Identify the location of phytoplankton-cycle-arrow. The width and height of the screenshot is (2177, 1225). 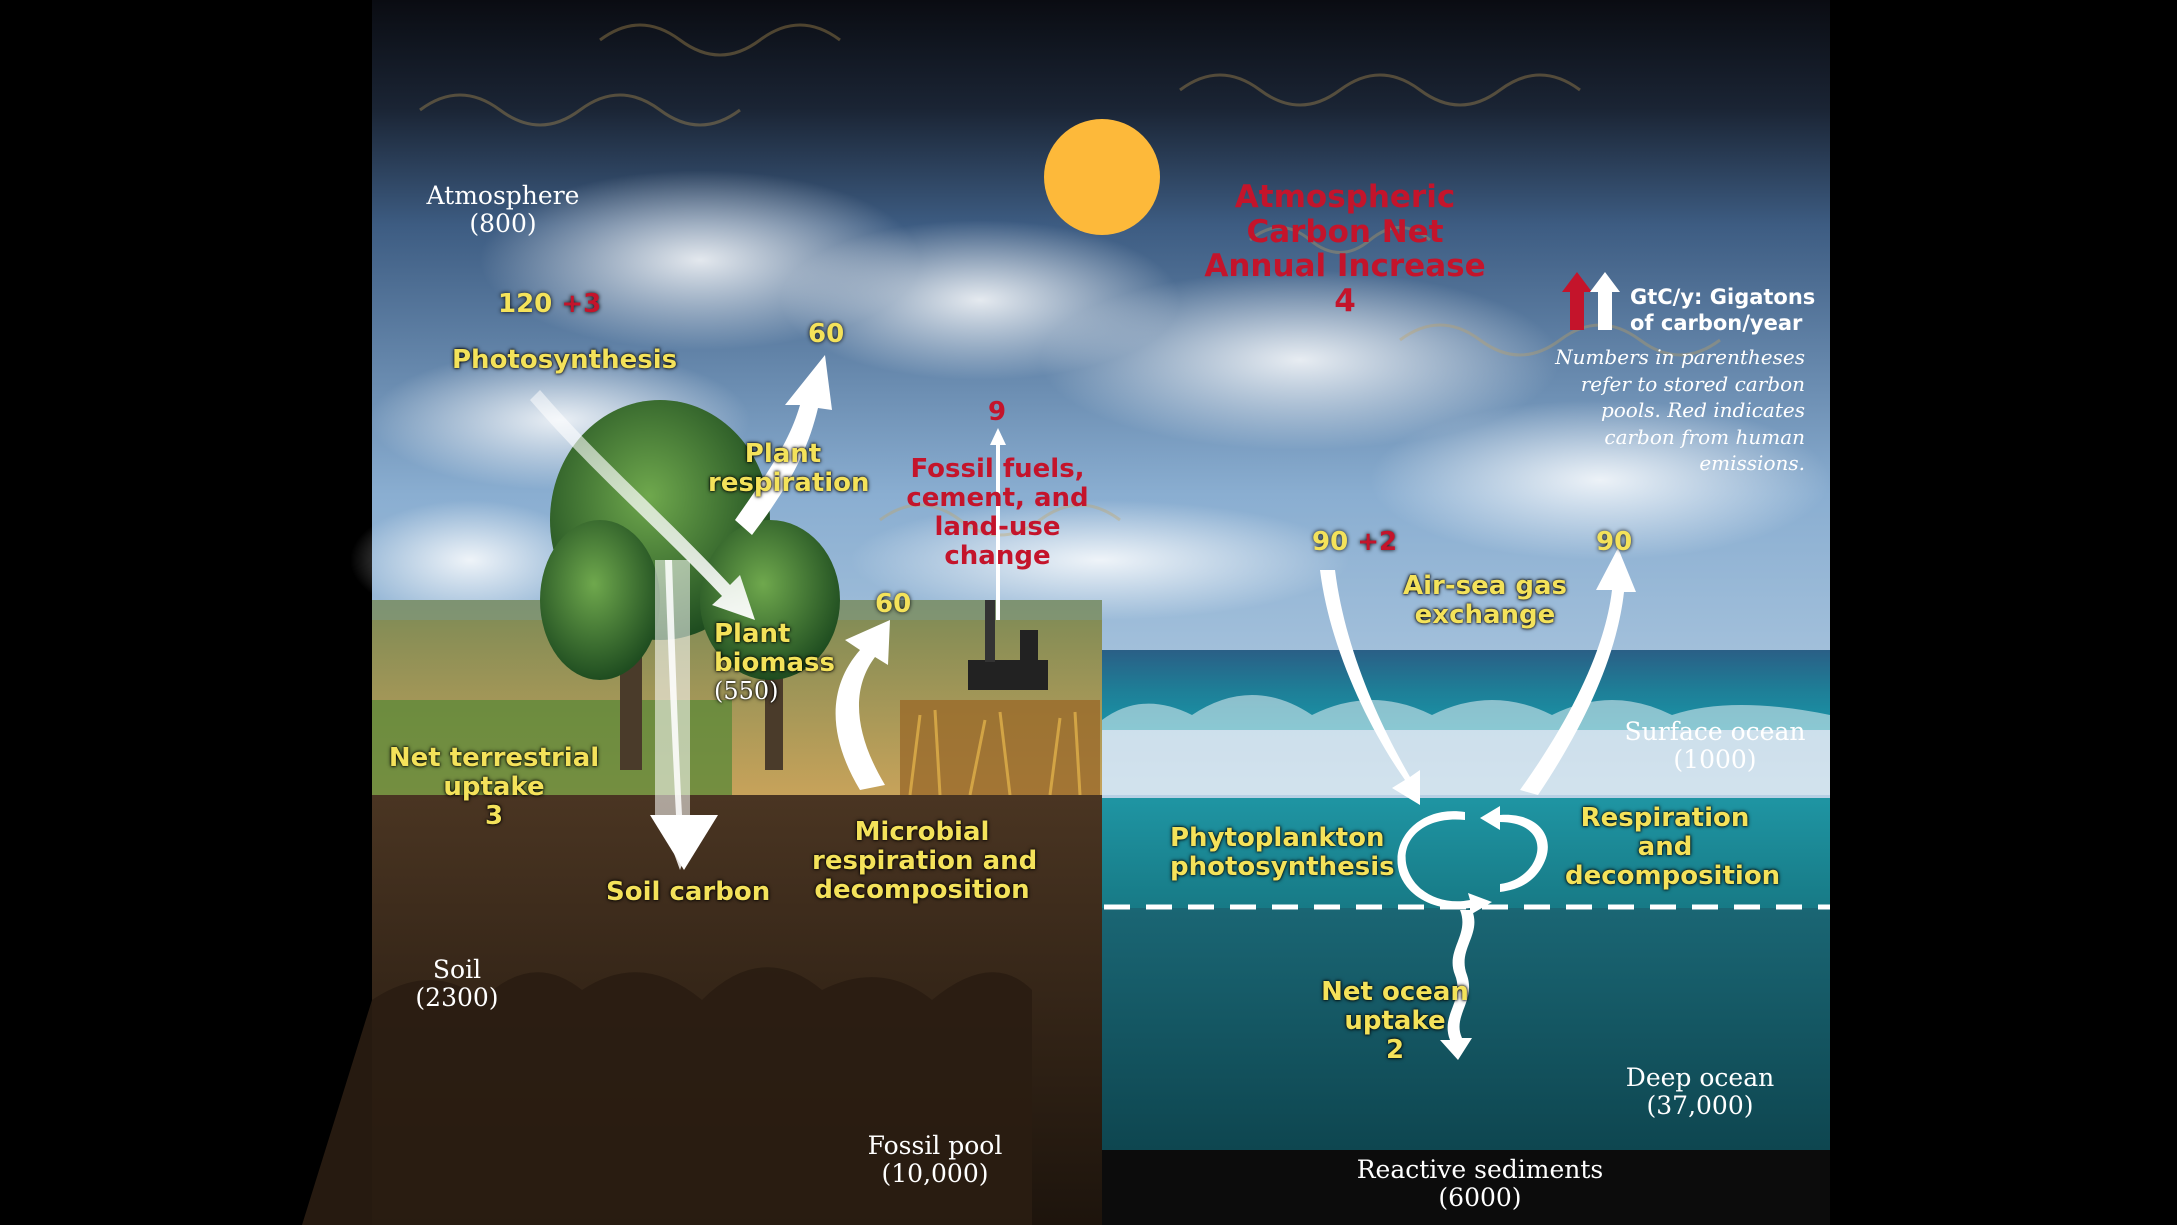
(1444, 863).